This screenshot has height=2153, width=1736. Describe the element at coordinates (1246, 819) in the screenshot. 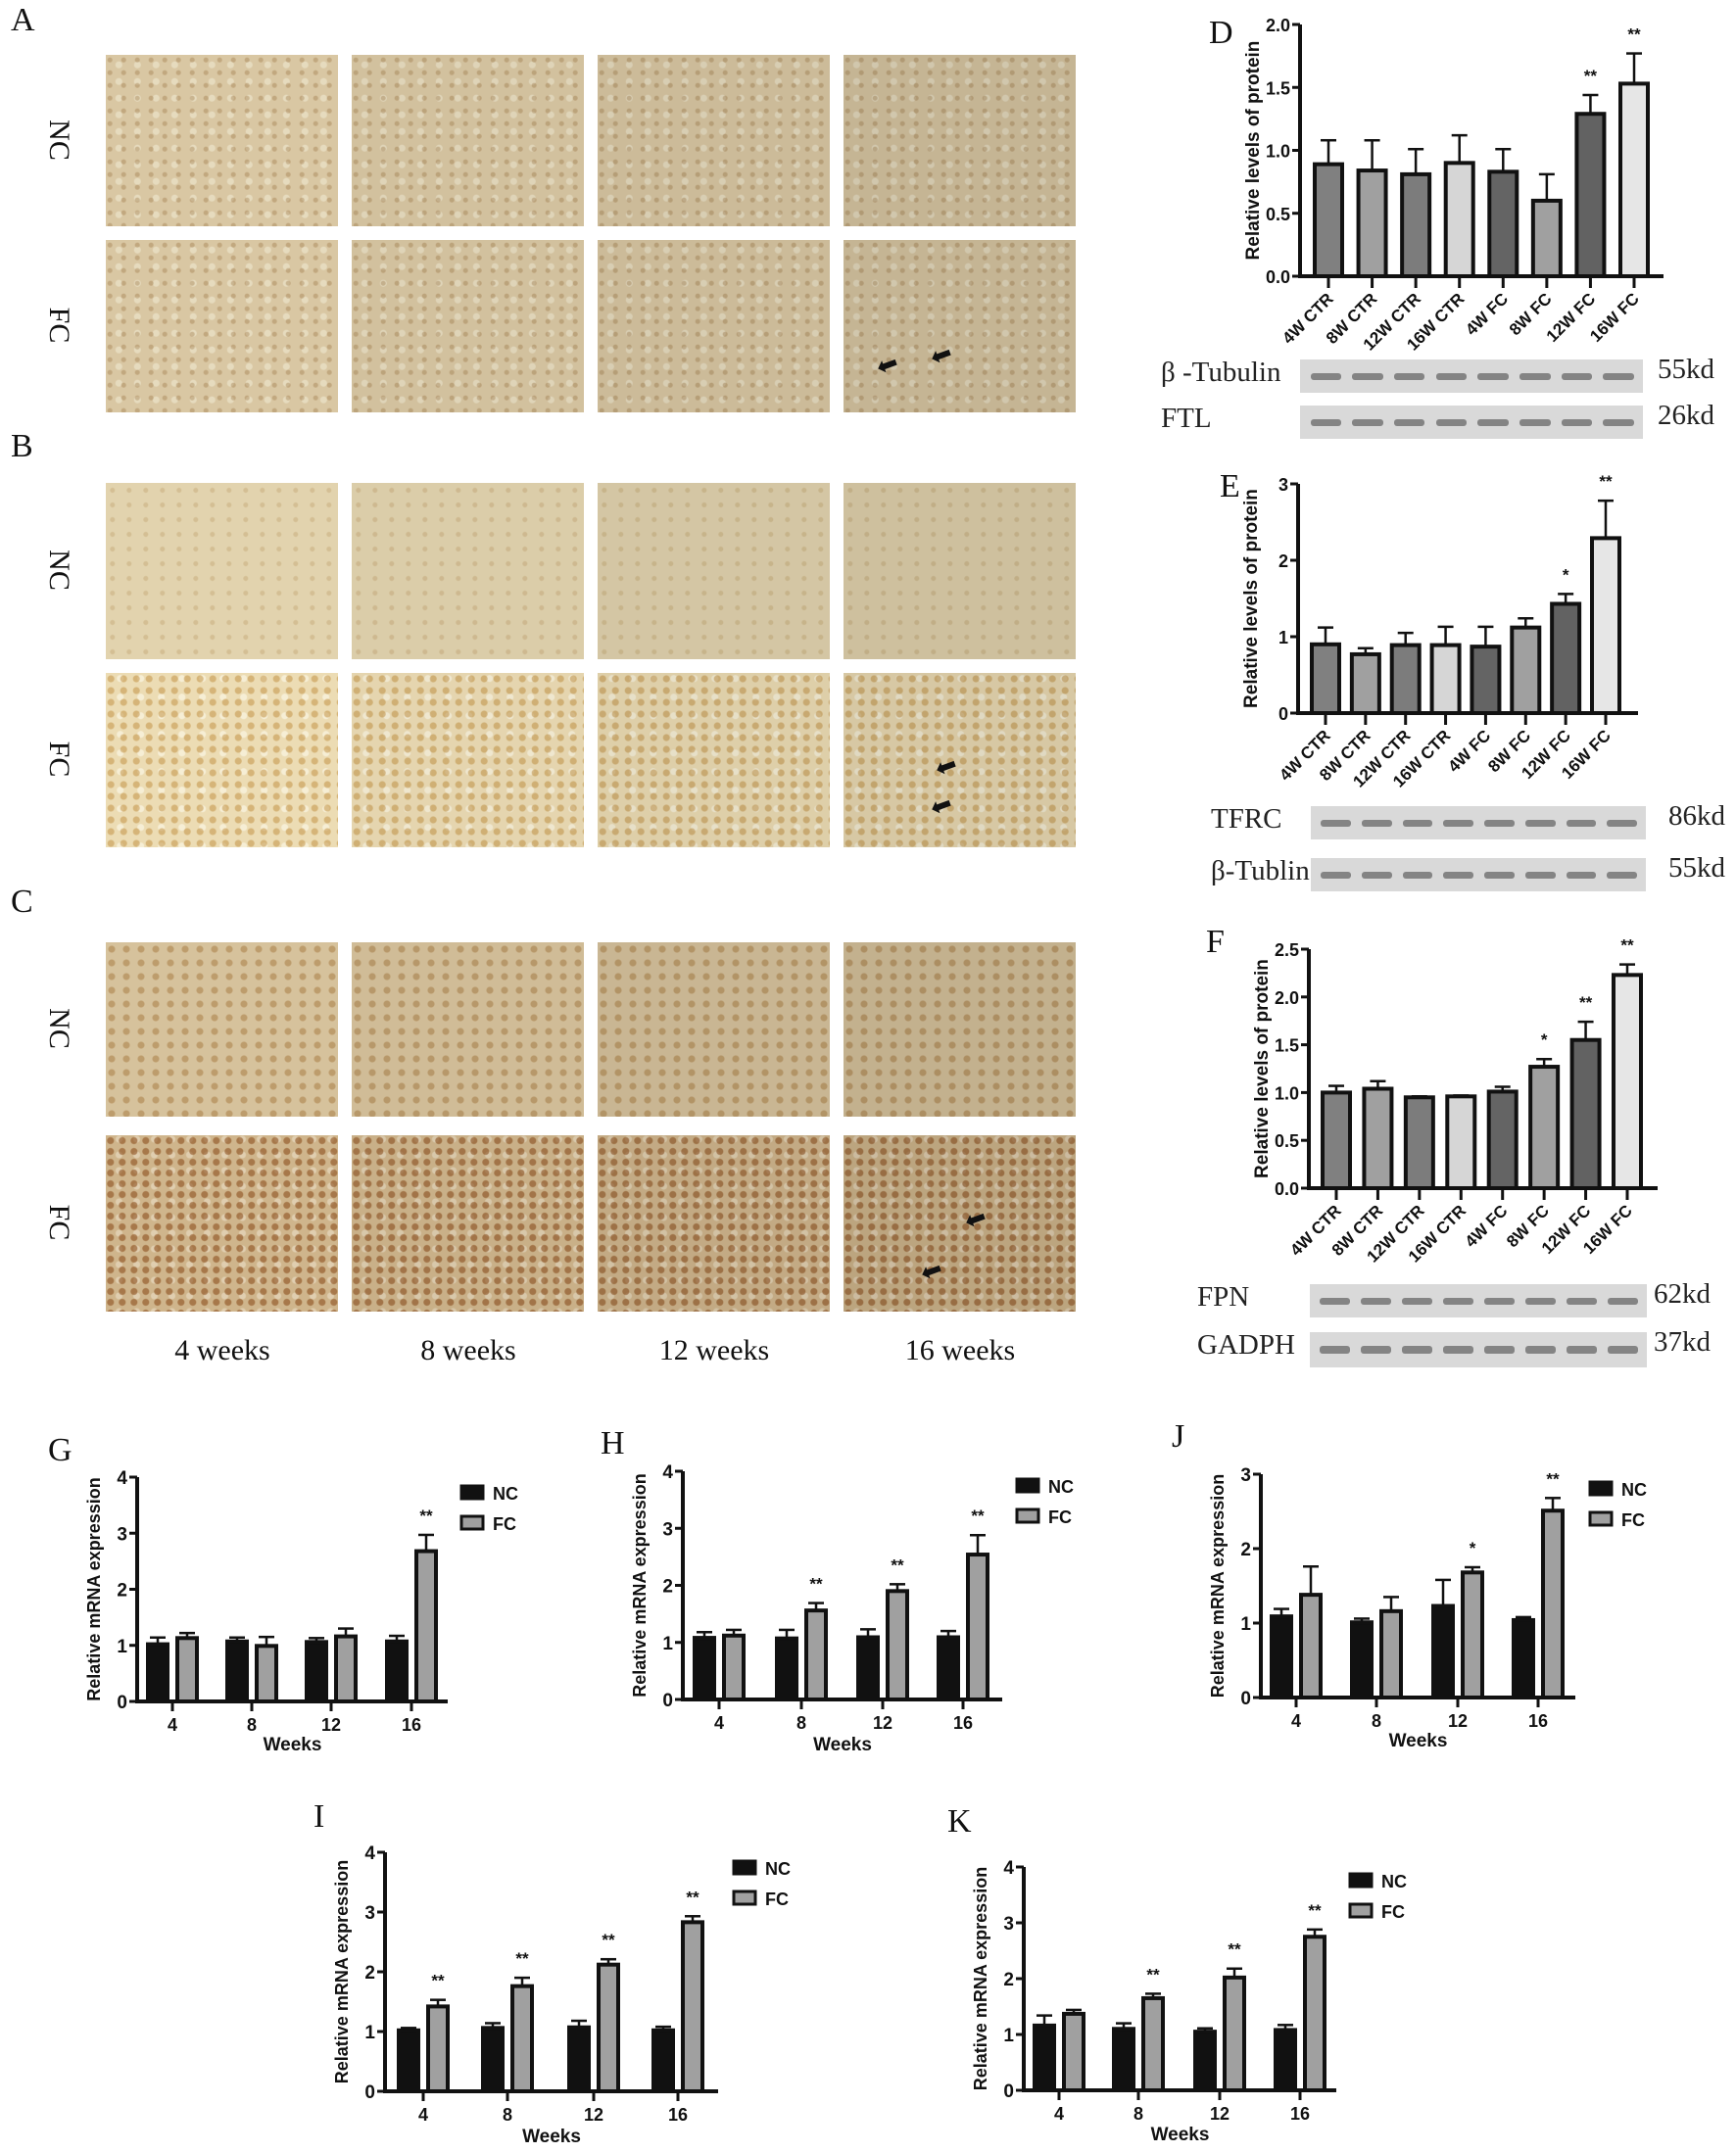

I see `blot-label: TFRC` at that location.